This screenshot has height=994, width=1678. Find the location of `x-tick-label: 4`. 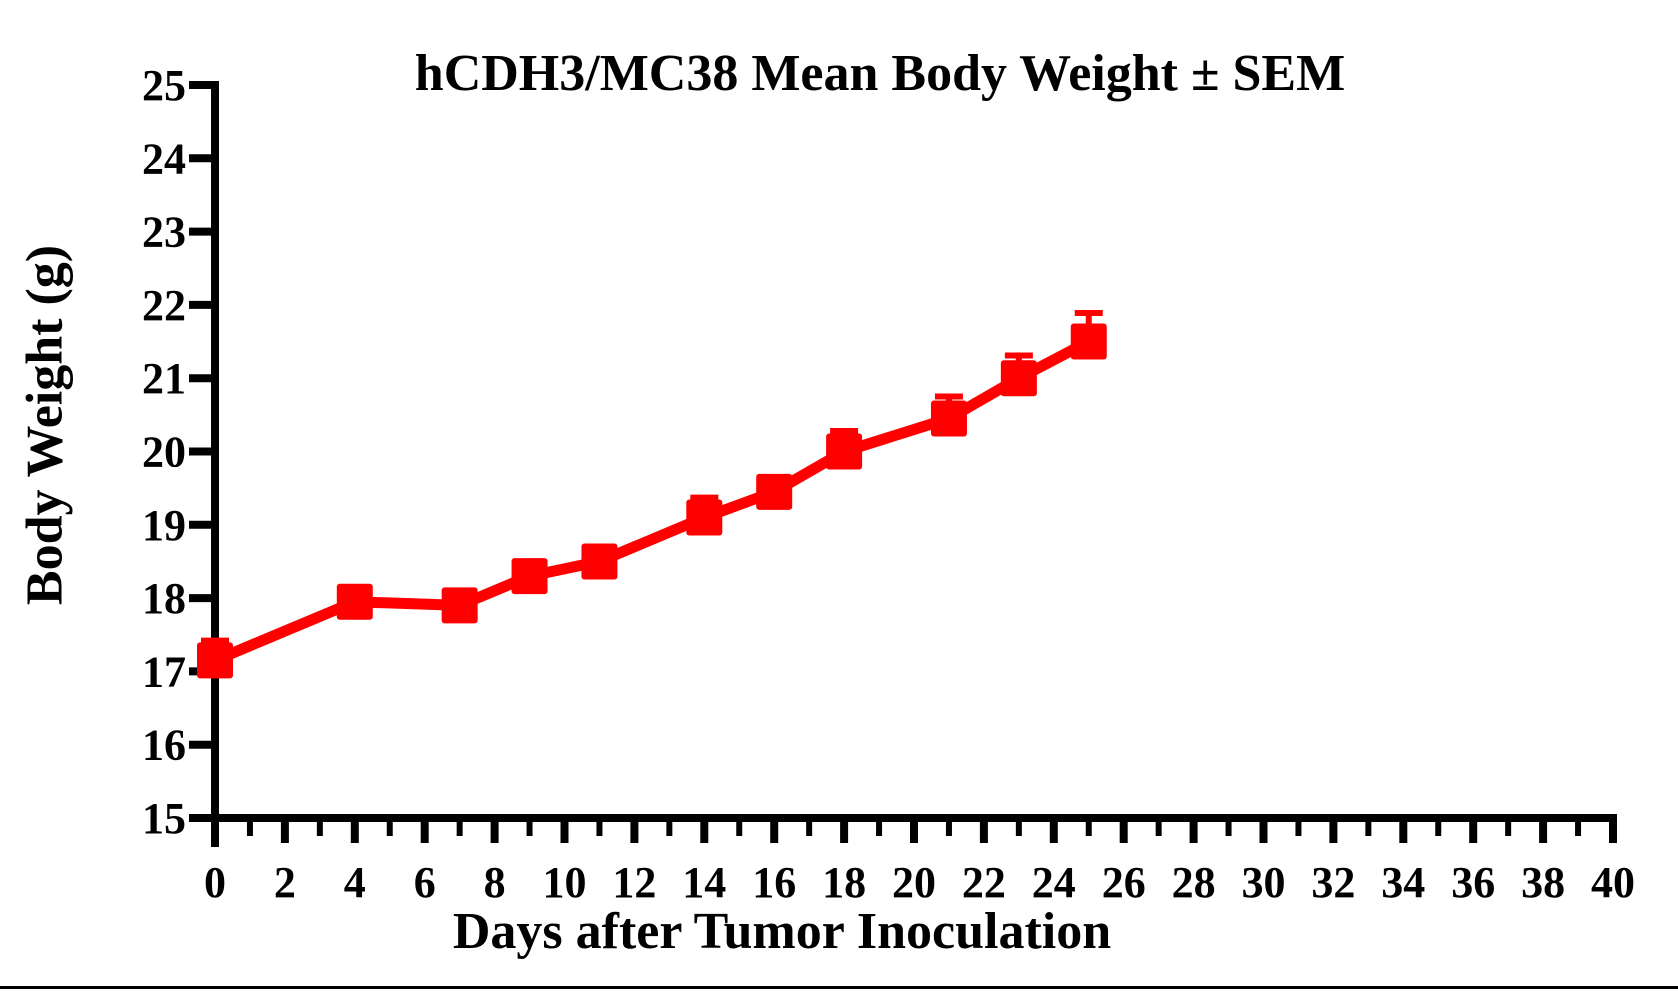

x-tick-label: 4 is located at coordinates (355, 882).